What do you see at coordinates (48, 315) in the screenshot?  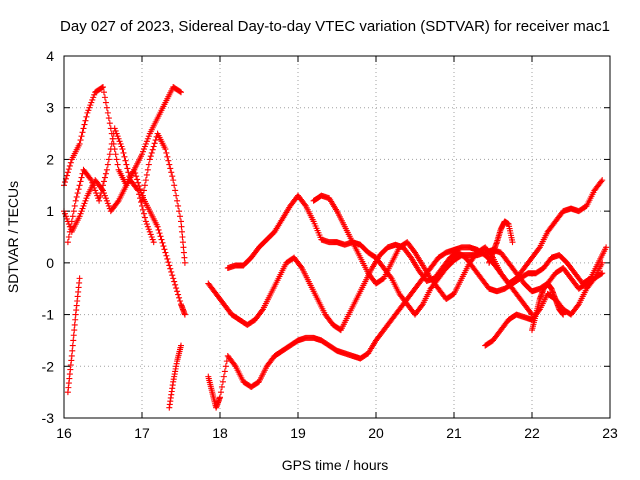 I see `y-tick-label: -1` at bounding box center [48, 315].